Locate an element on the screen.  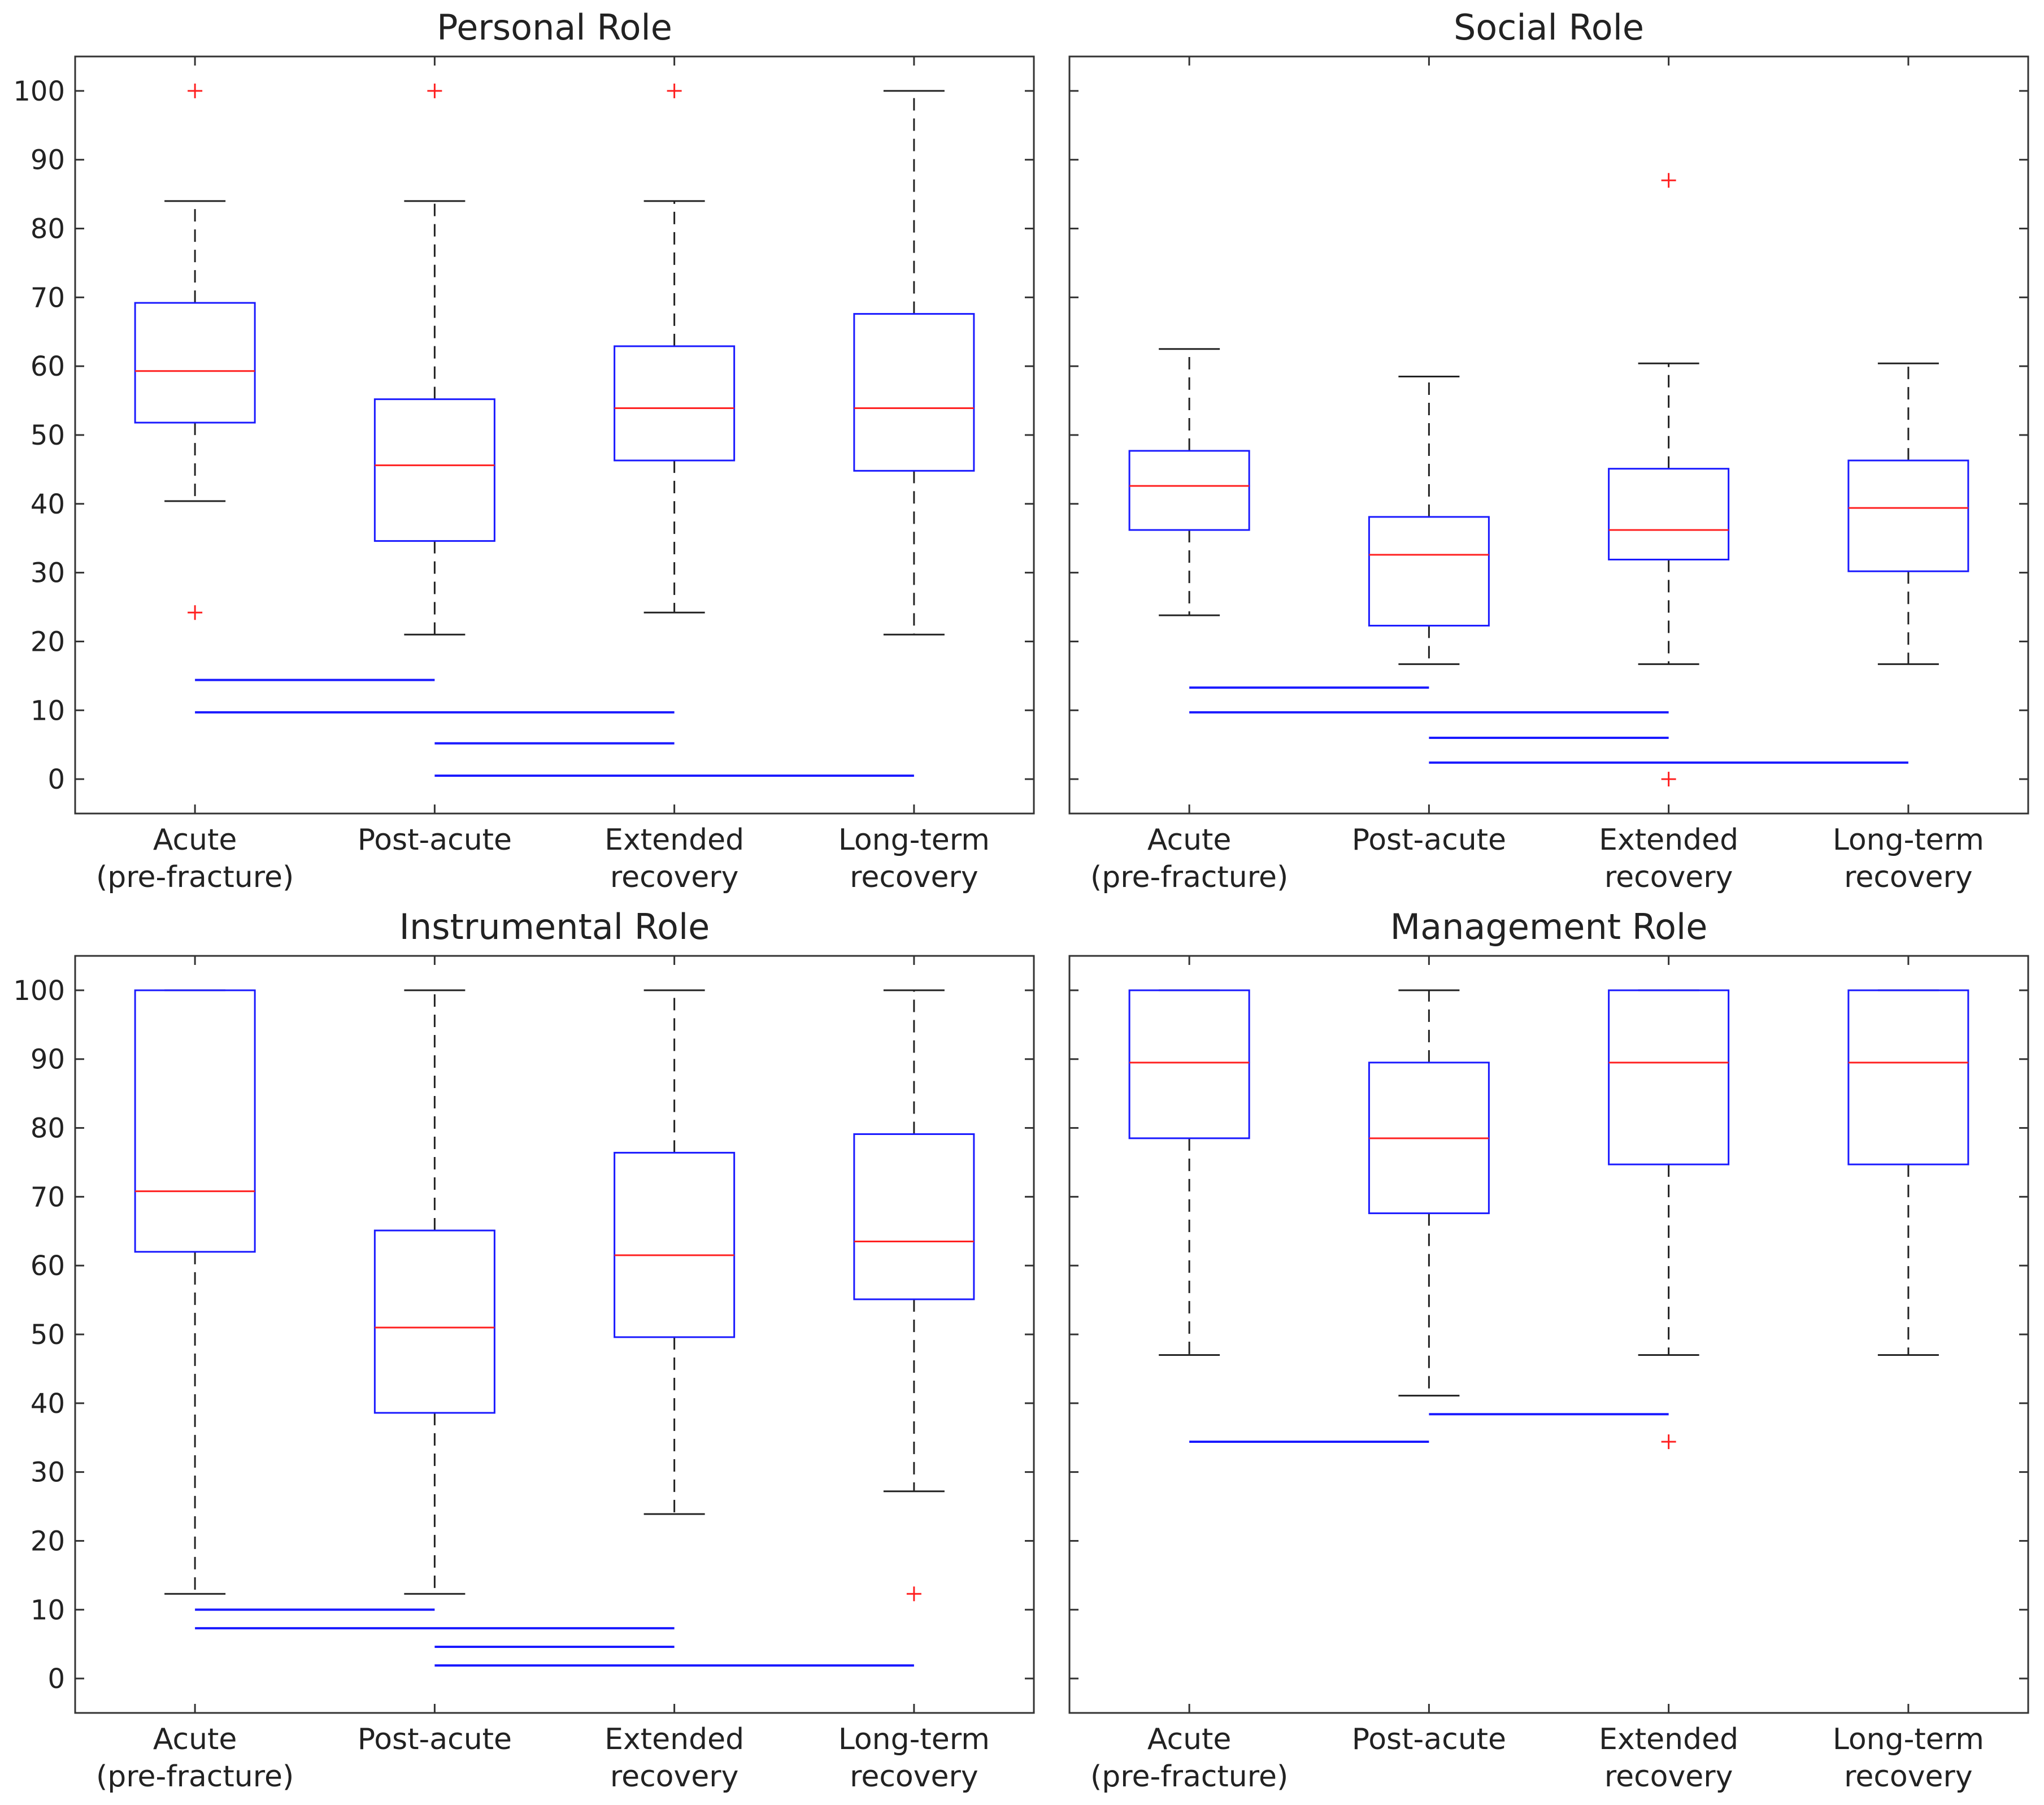
chart-title: Personal Role is located at coordinates (554, 27).